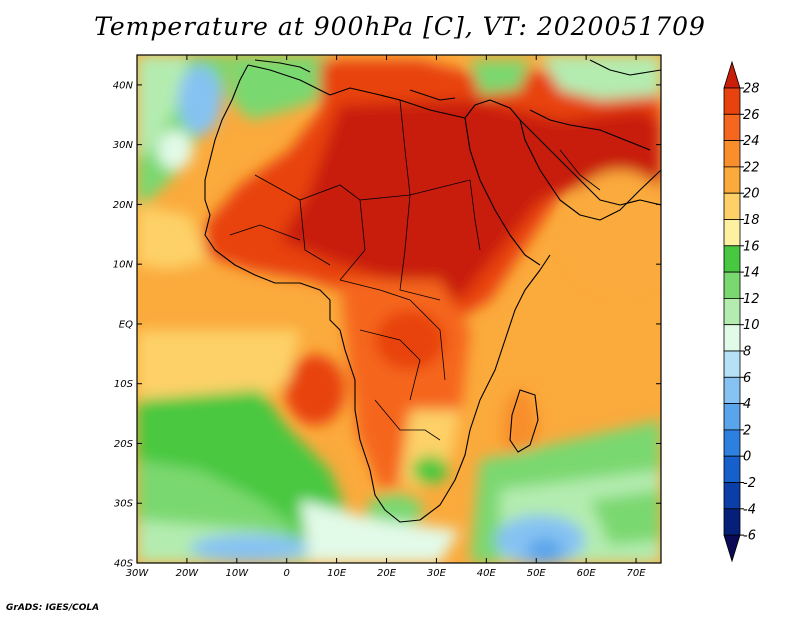  Describe the element at coordinates (747, 430) in the screenshot. I see `colorbar-tick-label: 2` at that location.